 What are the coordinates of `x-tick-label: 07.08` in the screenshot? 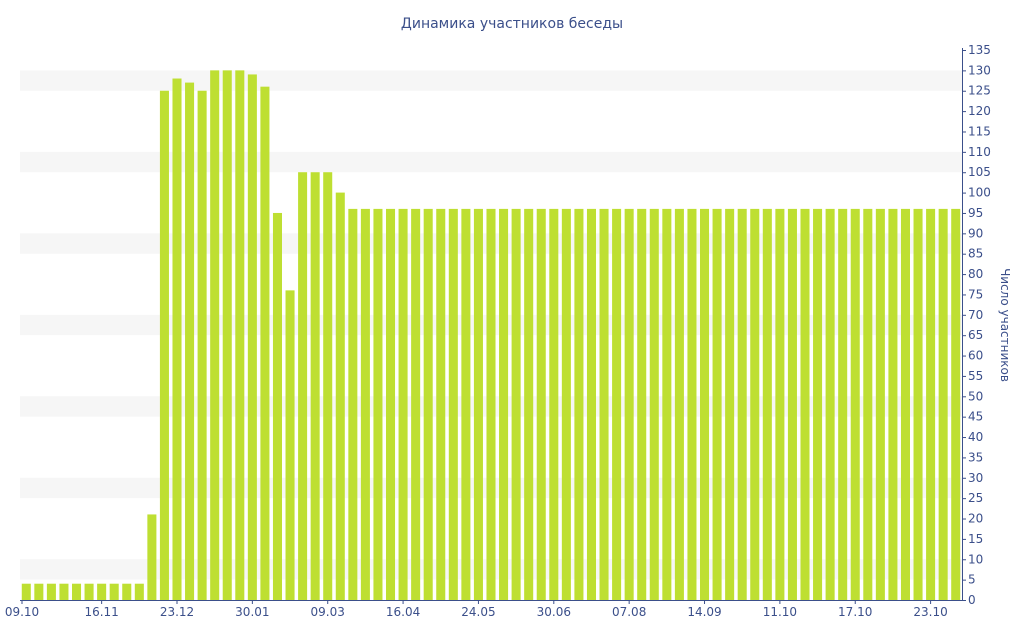 It's located at (629, 612).